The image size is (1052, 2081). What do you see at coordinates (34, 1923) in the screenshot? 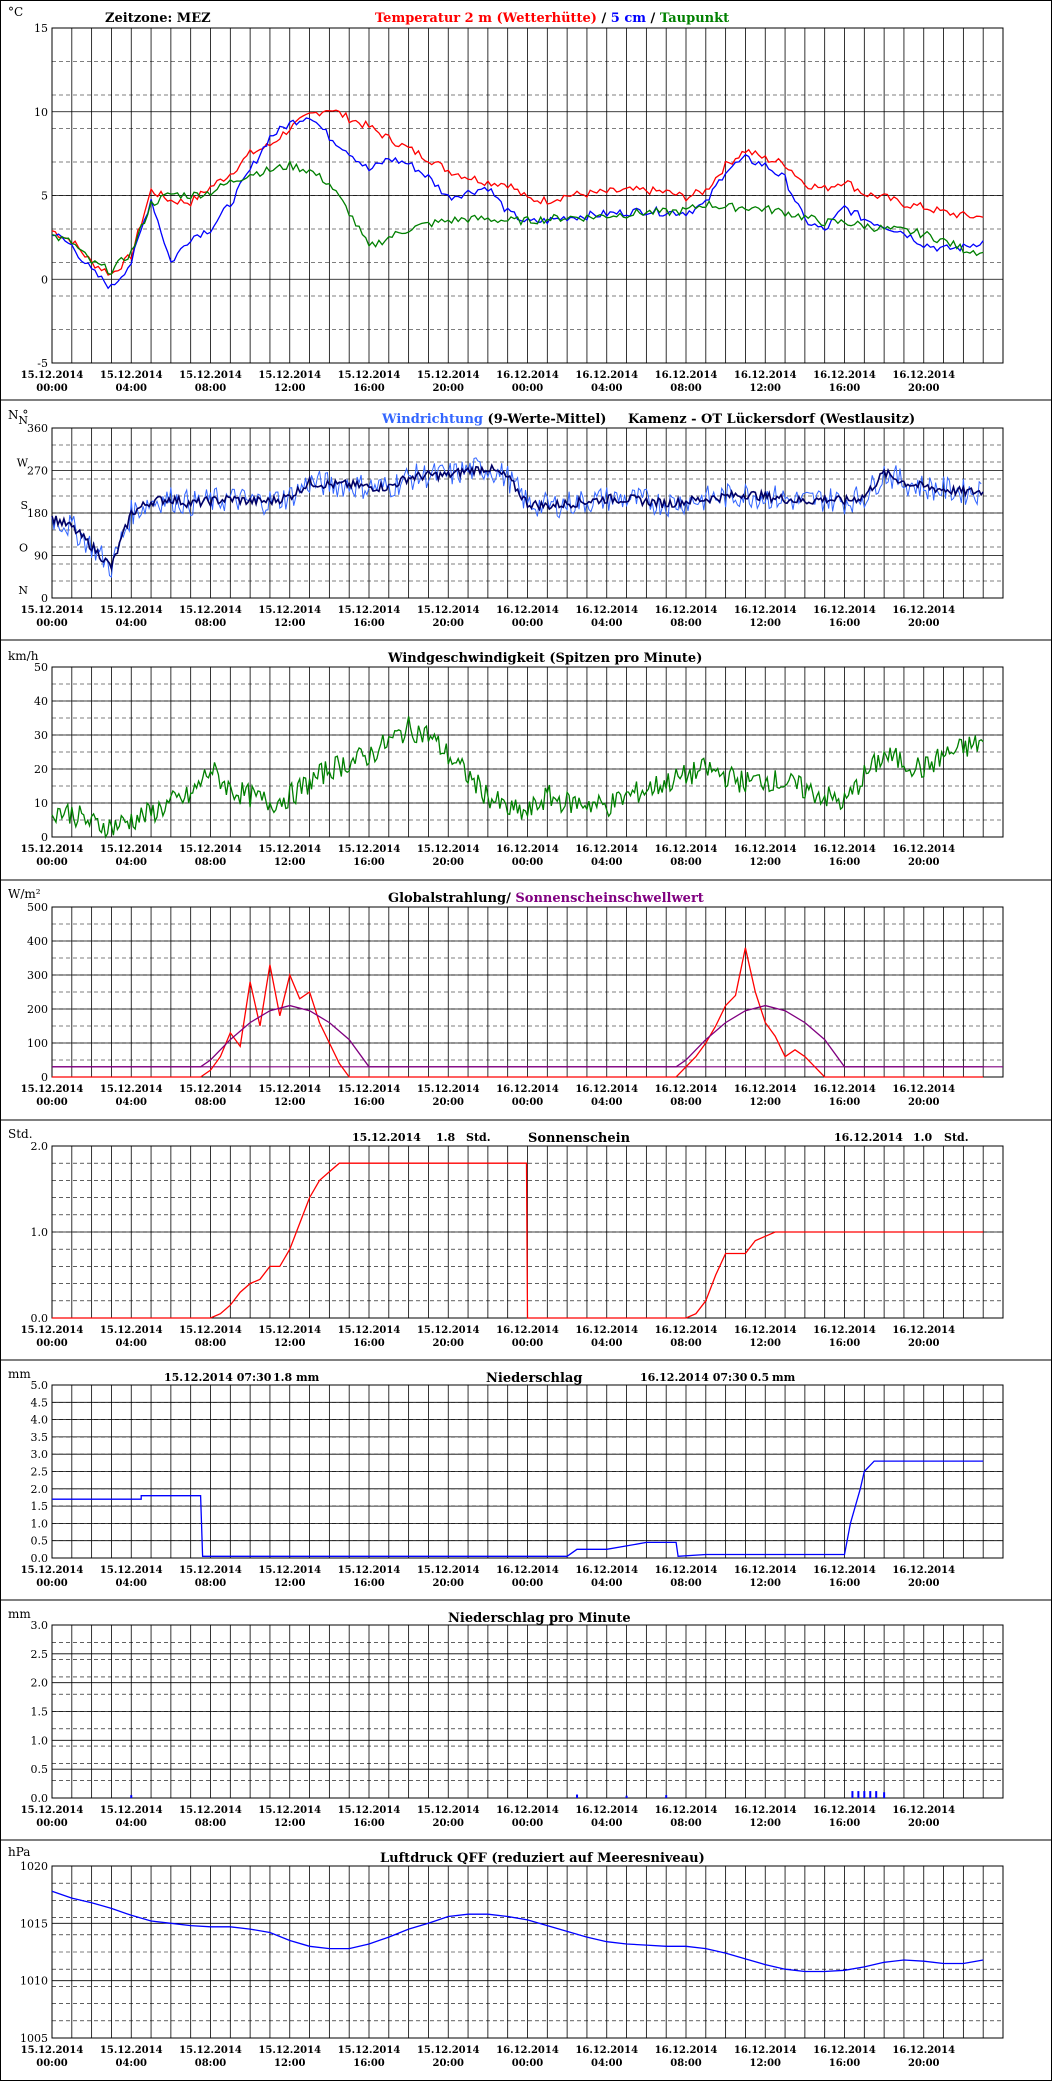
I see `y-tick-label: 1015` at bounding box center [34, 1923].